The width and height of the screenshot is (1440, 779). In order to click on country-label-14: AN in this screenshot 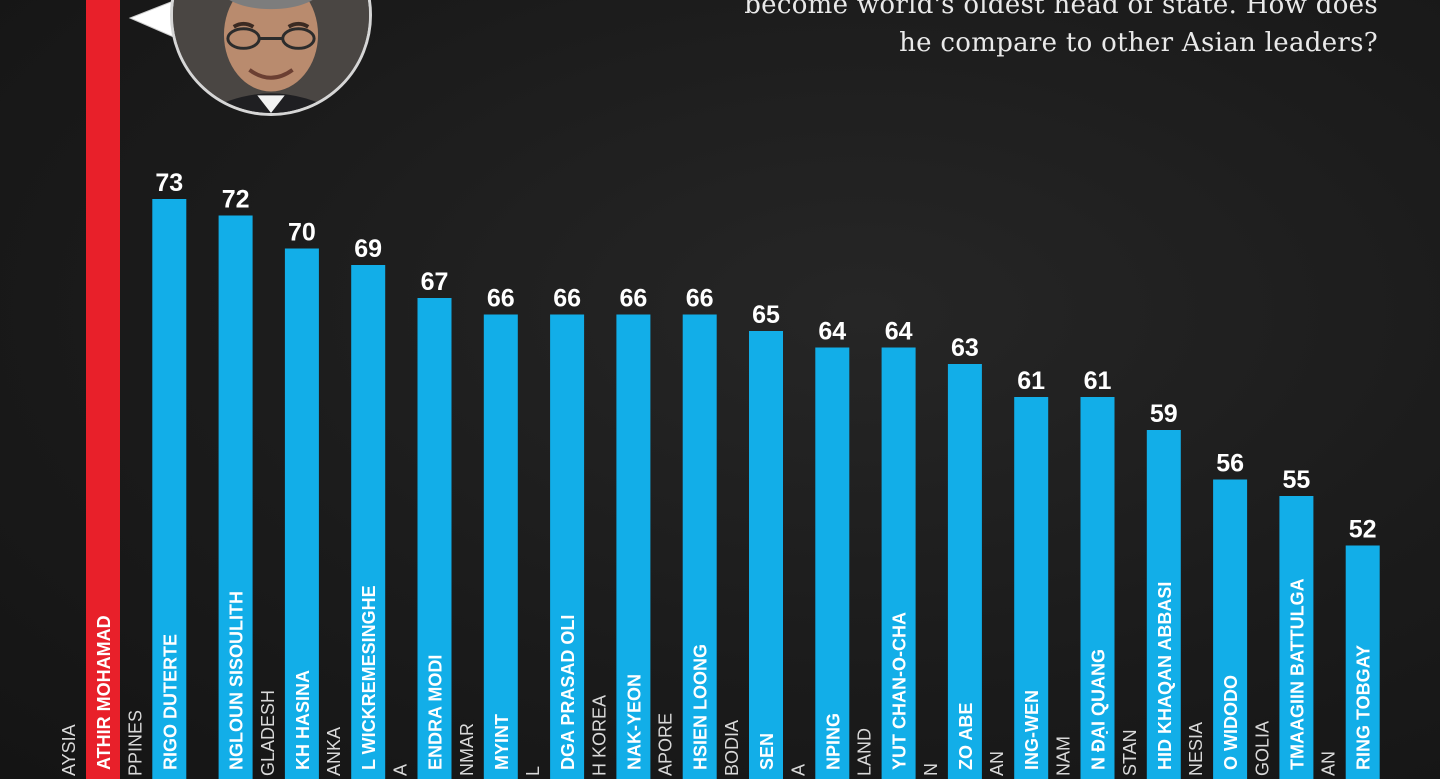, I will do `click(997, 763)`.